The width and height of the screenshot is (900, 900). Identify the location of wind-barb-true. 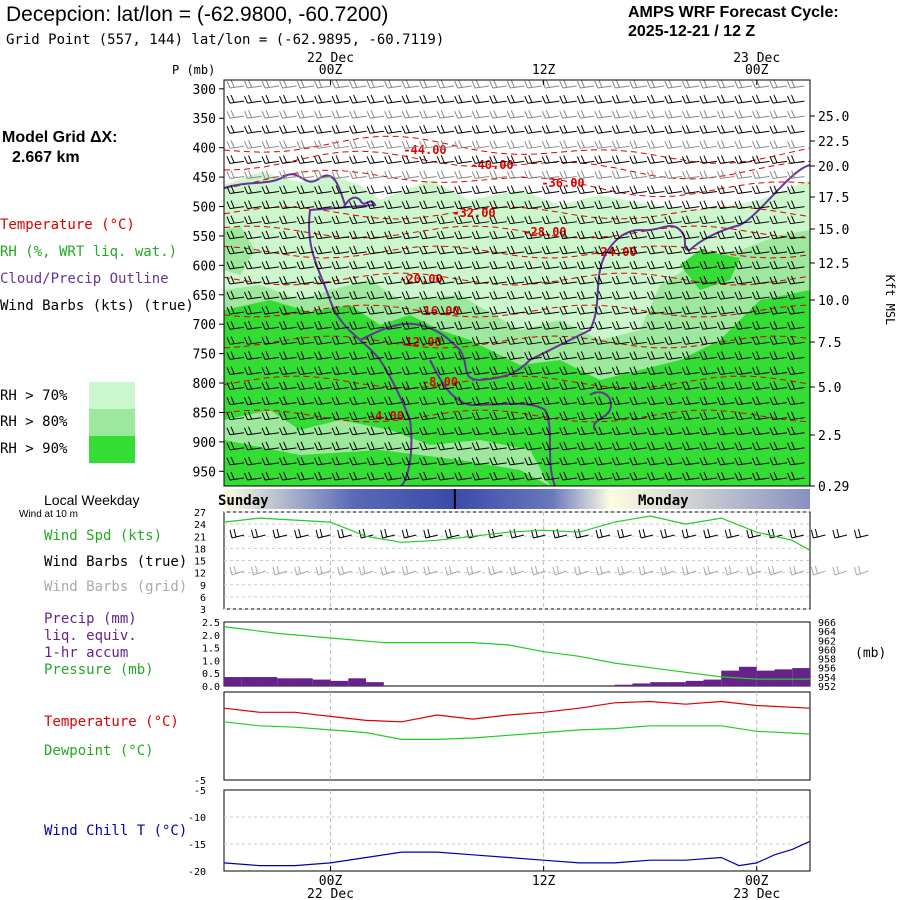
(452, 533).